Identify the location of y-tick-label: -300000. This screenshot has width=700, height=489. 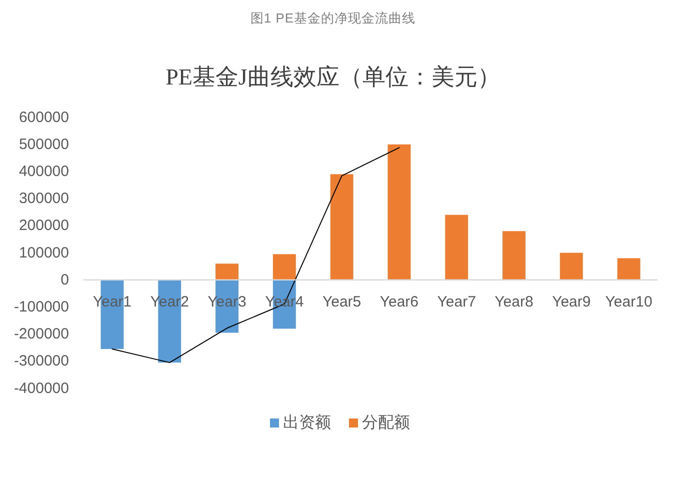
(41, 361).